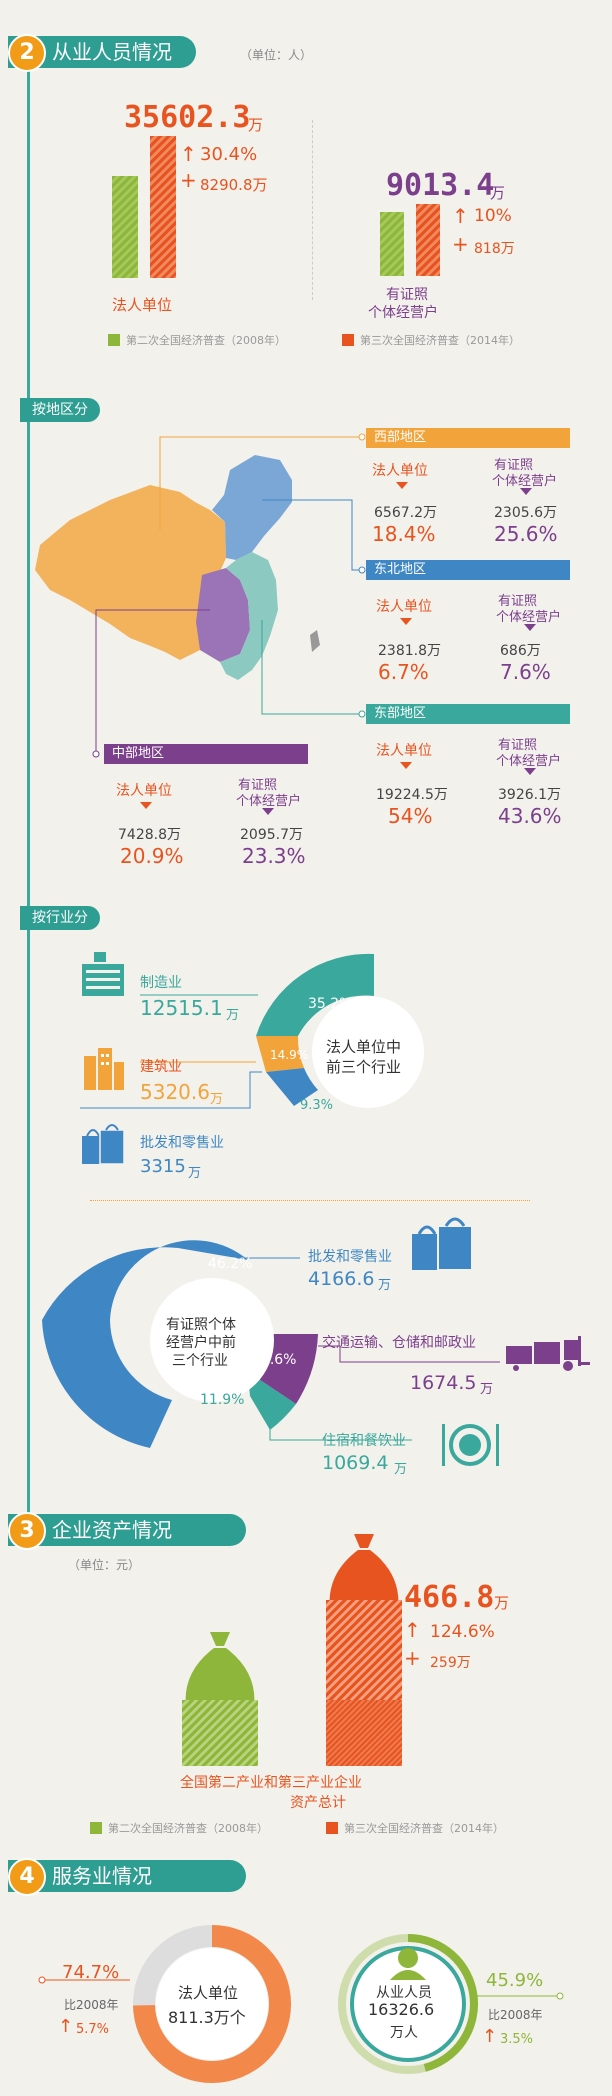 This screenshot has height=2096, width=612. Describe the element at coordinates (256, 125) in the screenshot. I see `legal-wan: 万` at that location.